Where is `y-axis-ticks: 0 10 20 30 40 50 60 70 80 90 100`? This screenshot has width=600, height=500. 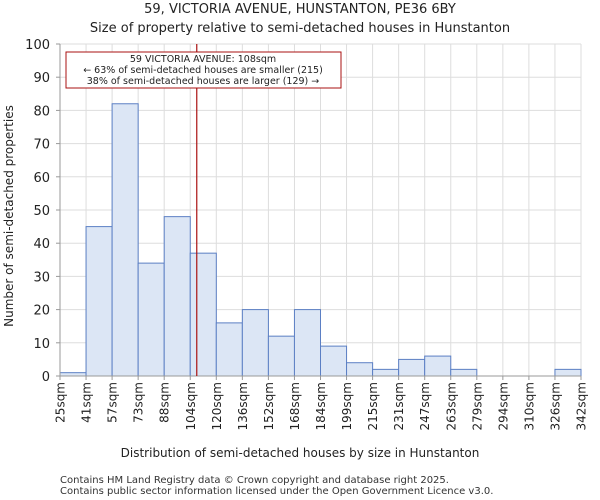
y-axis-ticks: 0 10 20 30 40 50 60 70 80 90 100 is located at coordinates (42, 211).